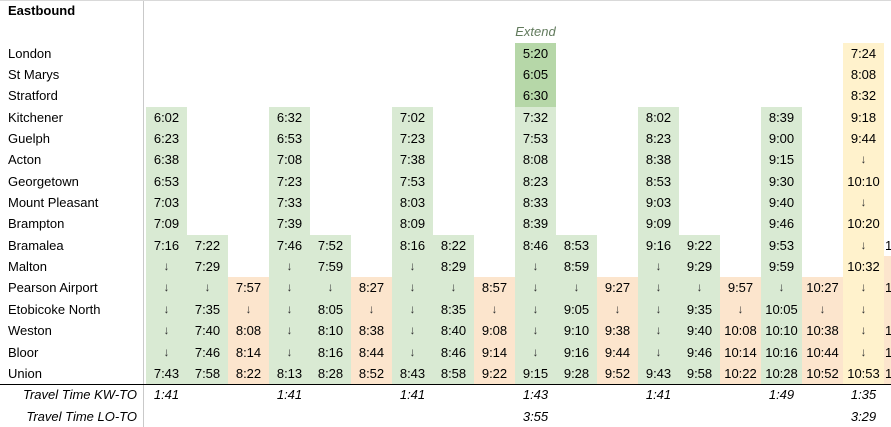 The height and width of the screenshot is (427, 891). Describe the element at coordinates (781, 352) in the screenshot. I see `time-cell: 10:16` at that location.